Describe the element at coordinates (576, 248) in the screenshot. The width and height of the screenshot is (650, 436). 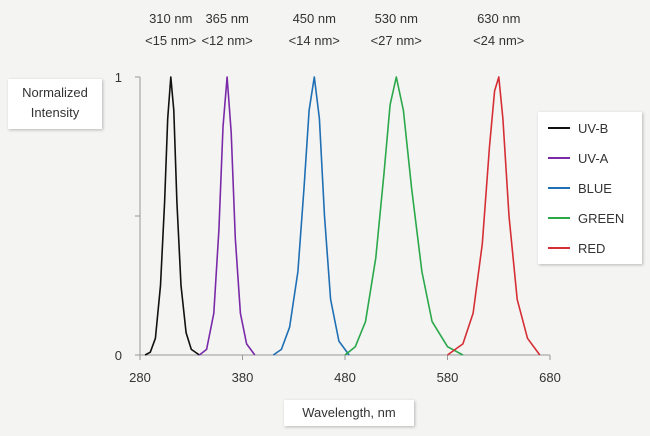
I see `legend-item-red: RED` at that location.